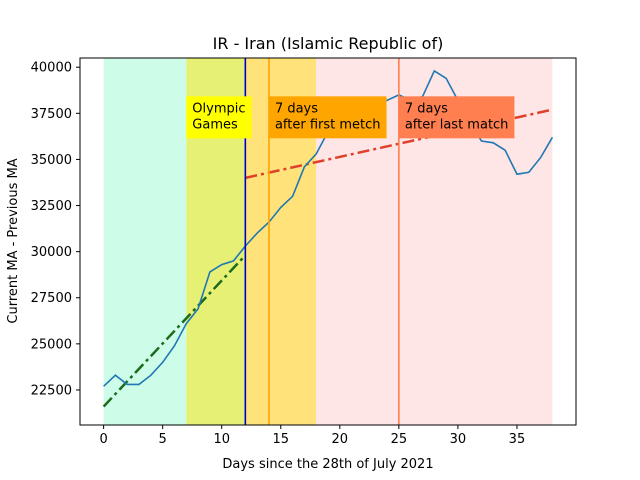 This screenshot has width=640, height=480. Describe the element at coordinates (312, 436) in the screenshot. I see `x-axis-ticks: 0 5 10 15 20 25 30 35` at that location.